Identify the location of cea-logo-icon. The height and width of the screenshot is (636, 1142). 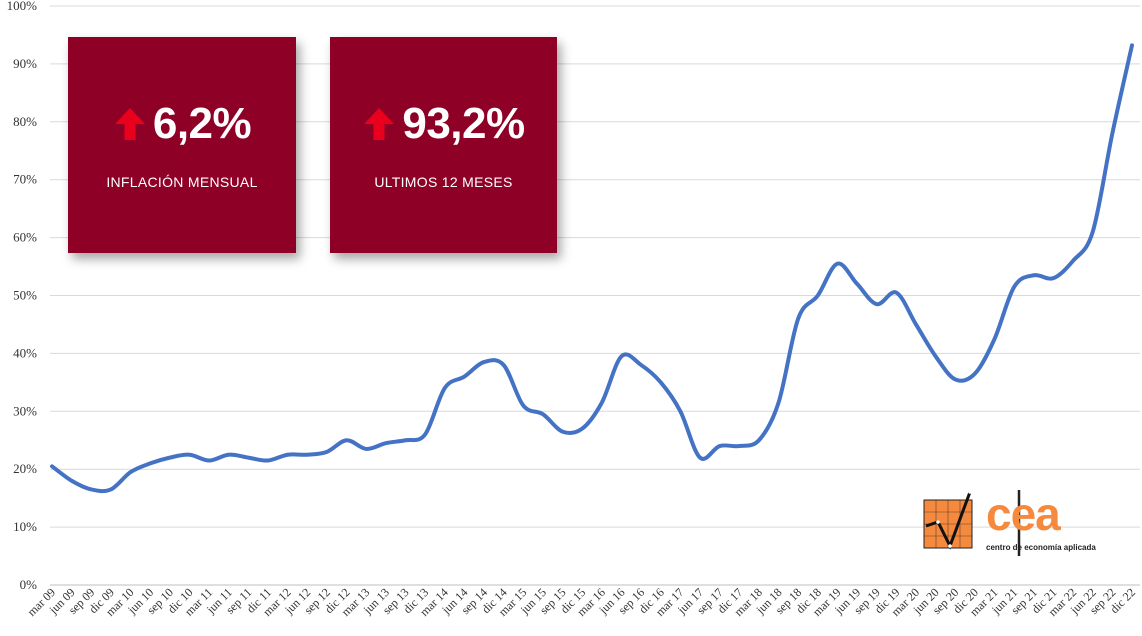
(972, 523).